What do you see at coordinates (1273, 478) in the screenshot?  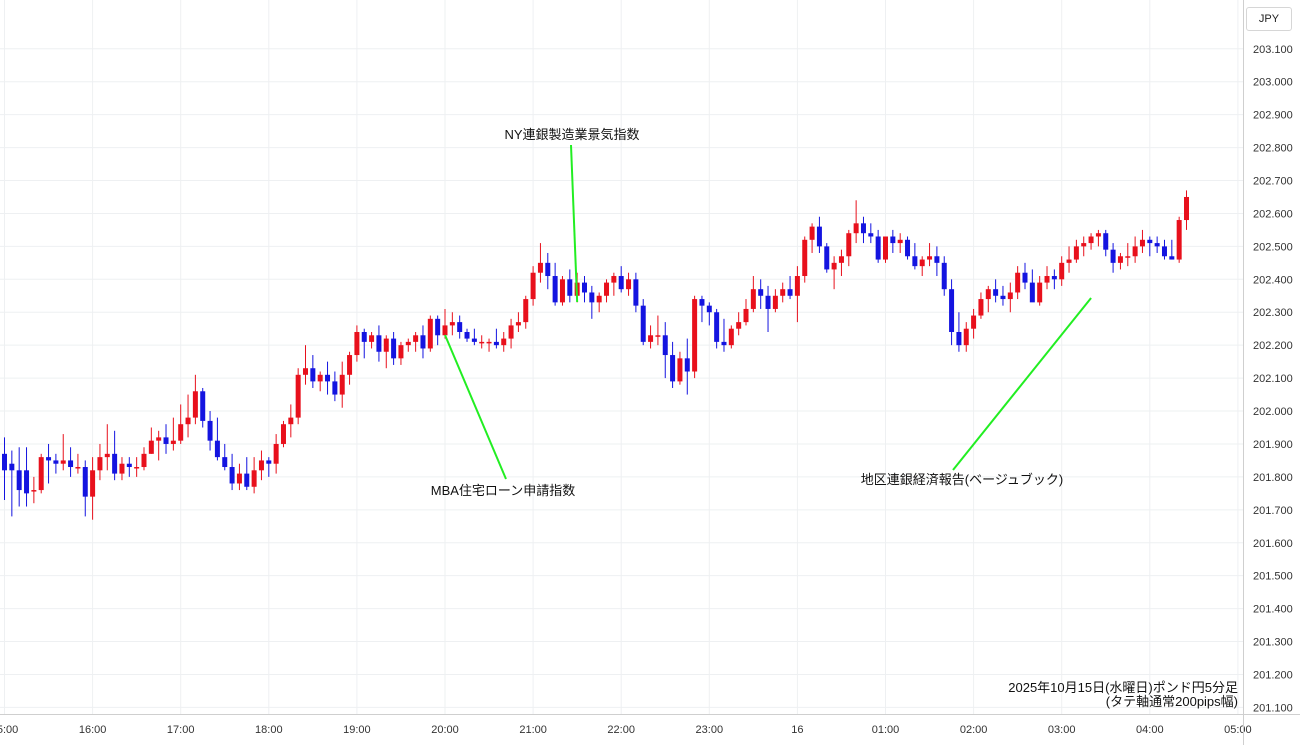 I see `y-tick-label: 201.800` at bounding box center [1273, 478].